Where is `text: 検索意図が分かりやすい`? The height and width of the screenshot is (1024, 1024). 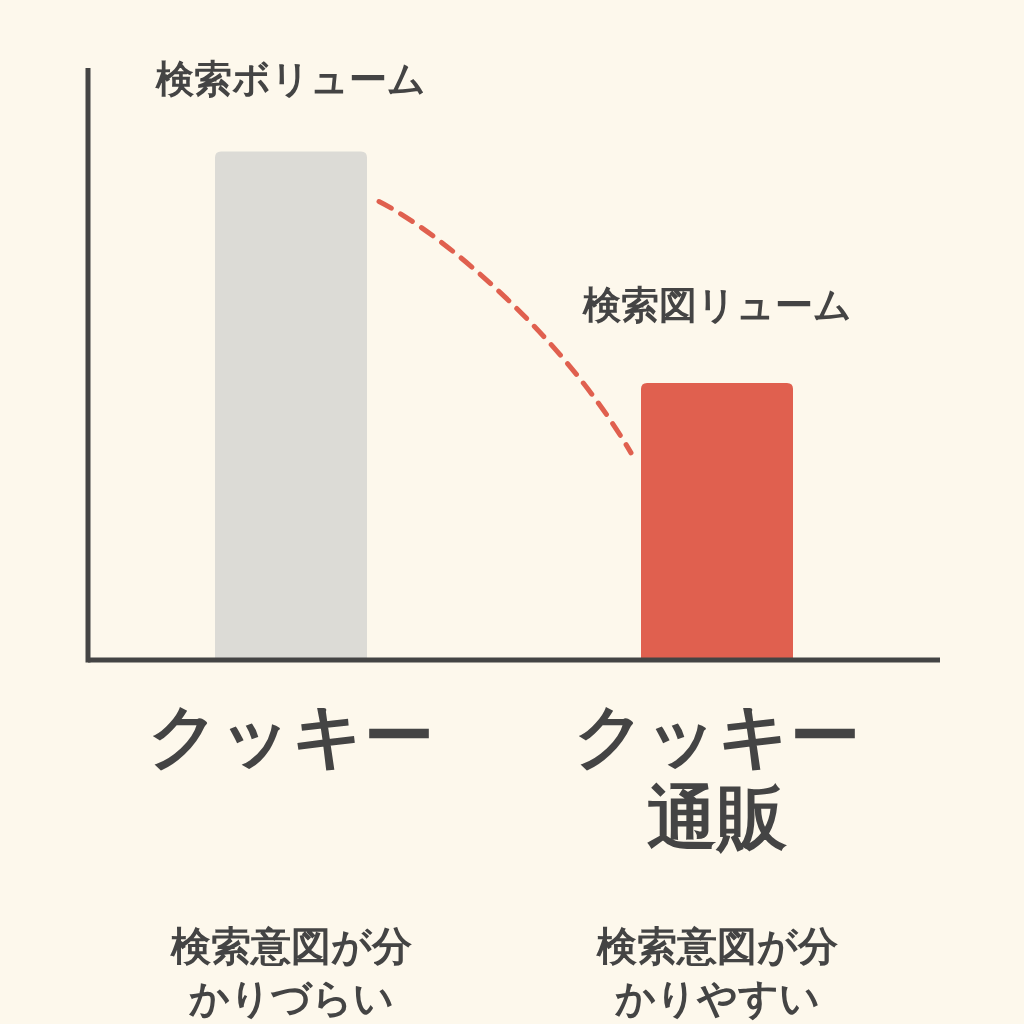 text: 検索意図が分かりやすい is located at coordinates (716, 972).